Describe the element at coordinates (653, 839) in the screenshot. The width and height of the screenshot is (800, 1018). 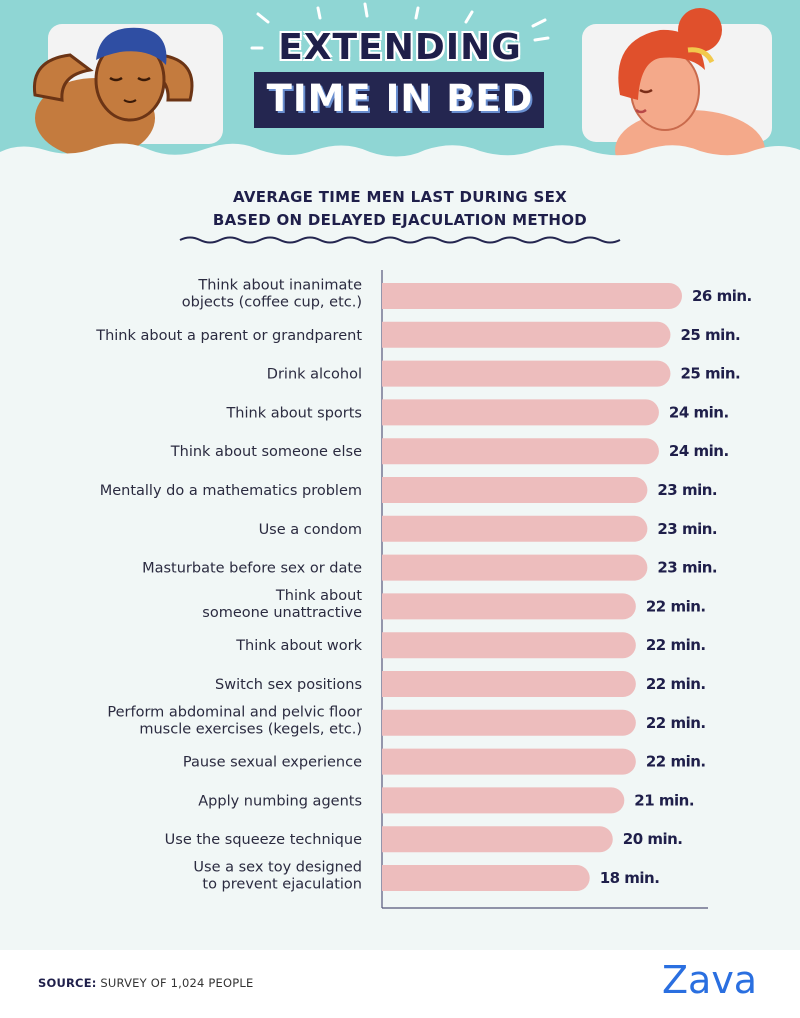
I see `value-label: 20 min.` at that location.